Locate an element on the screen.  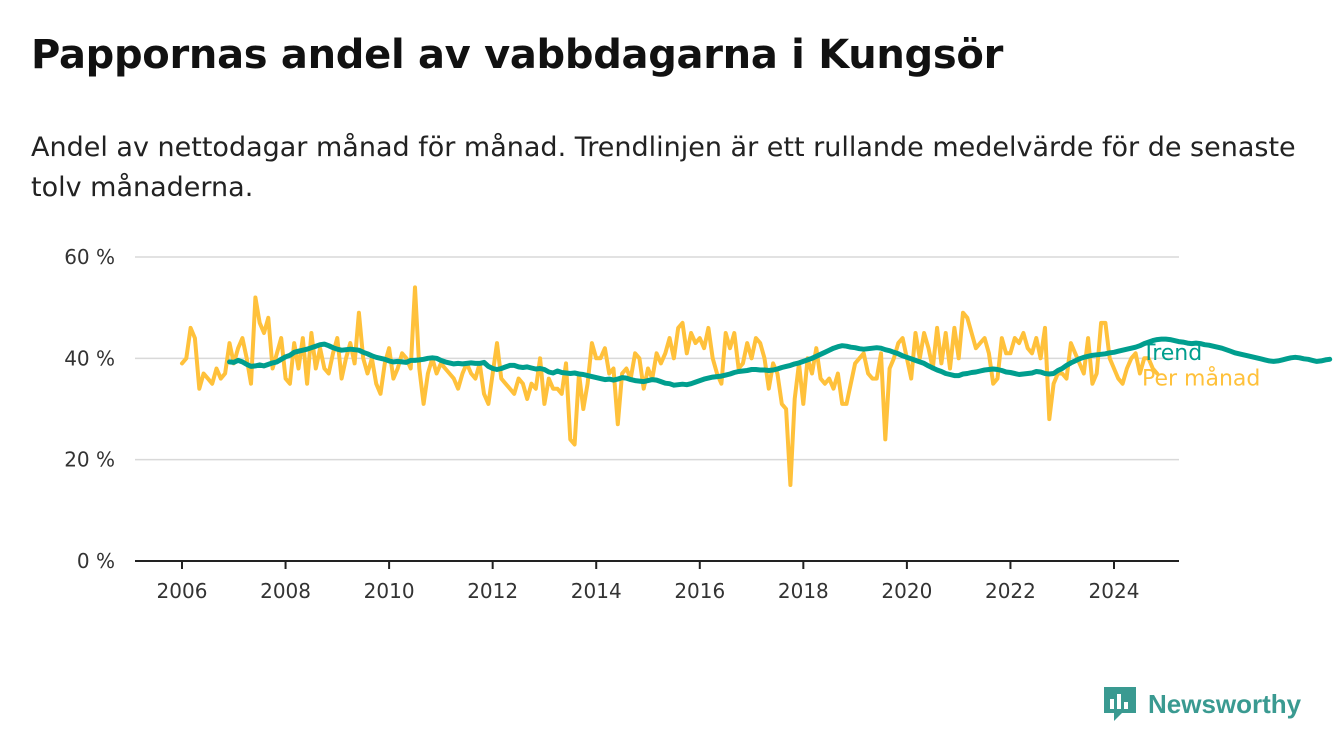
x-tick-label: 2010 is located at coordinates (389, 591).